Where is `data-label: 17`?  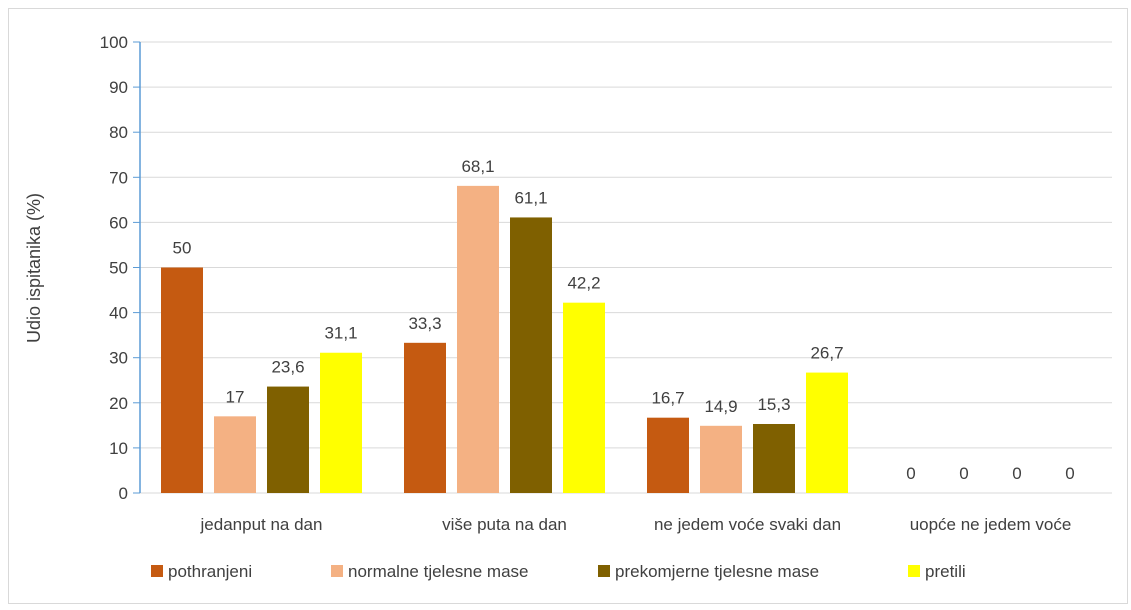 data-label: 17 is located at coordinates (235, 396).